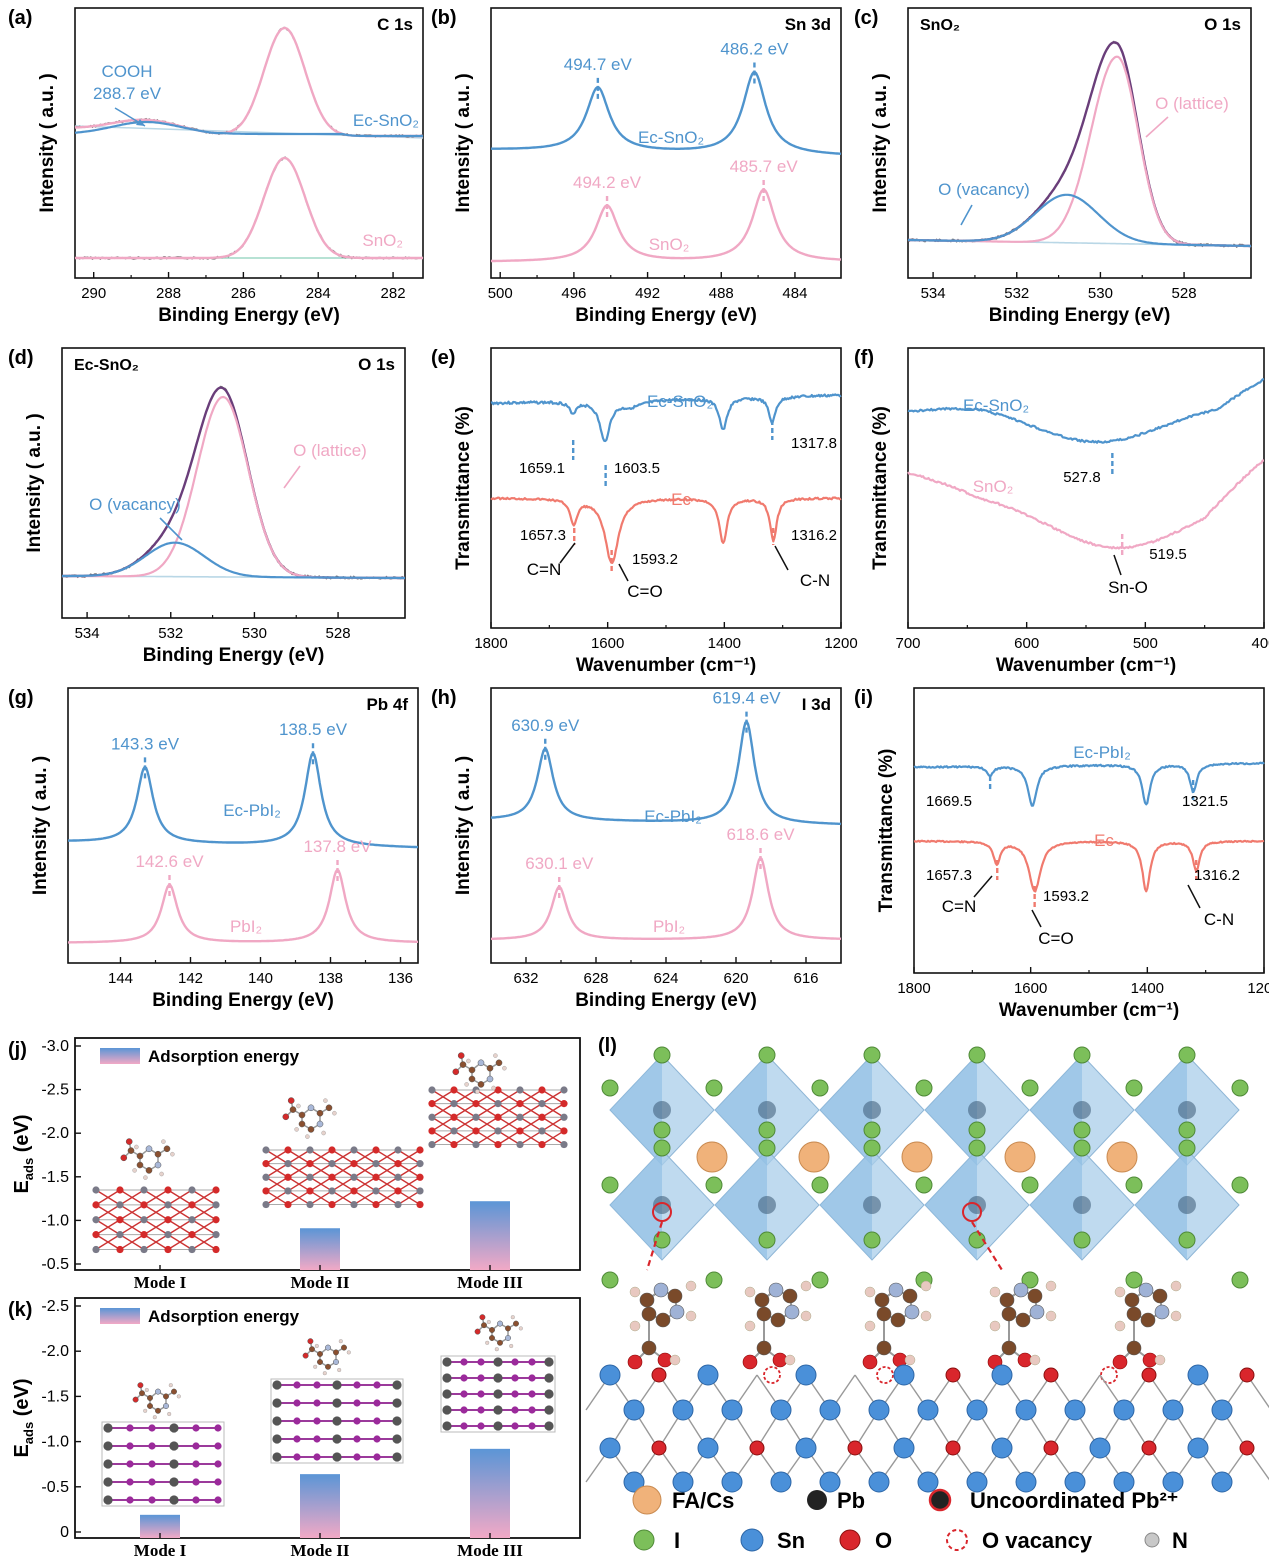 Image resolution: width=1269 pixels, height=1560 pixels. I want to click on x-axis-label: Wavenumber (cm⁻¹), so click(666, 665).